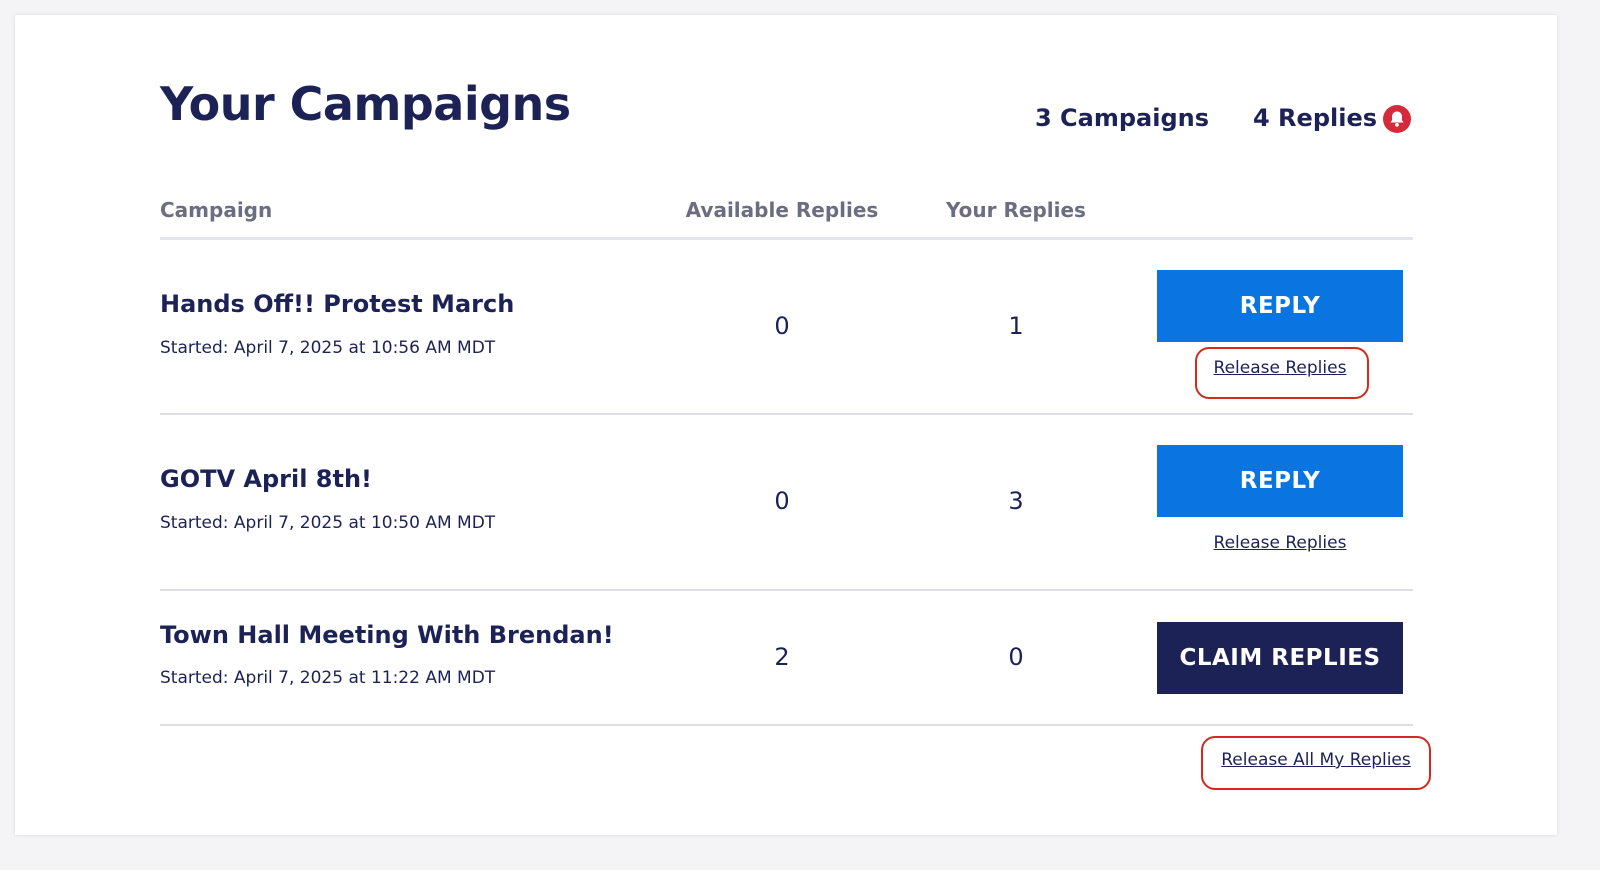 Image resolution: width=1600 pixels, height=870 pixels. What do you see at coordinates (266, 479) in the screenshot?
I see `campaign-name: GOTV April 8th!` at bounding box center [266, 479].